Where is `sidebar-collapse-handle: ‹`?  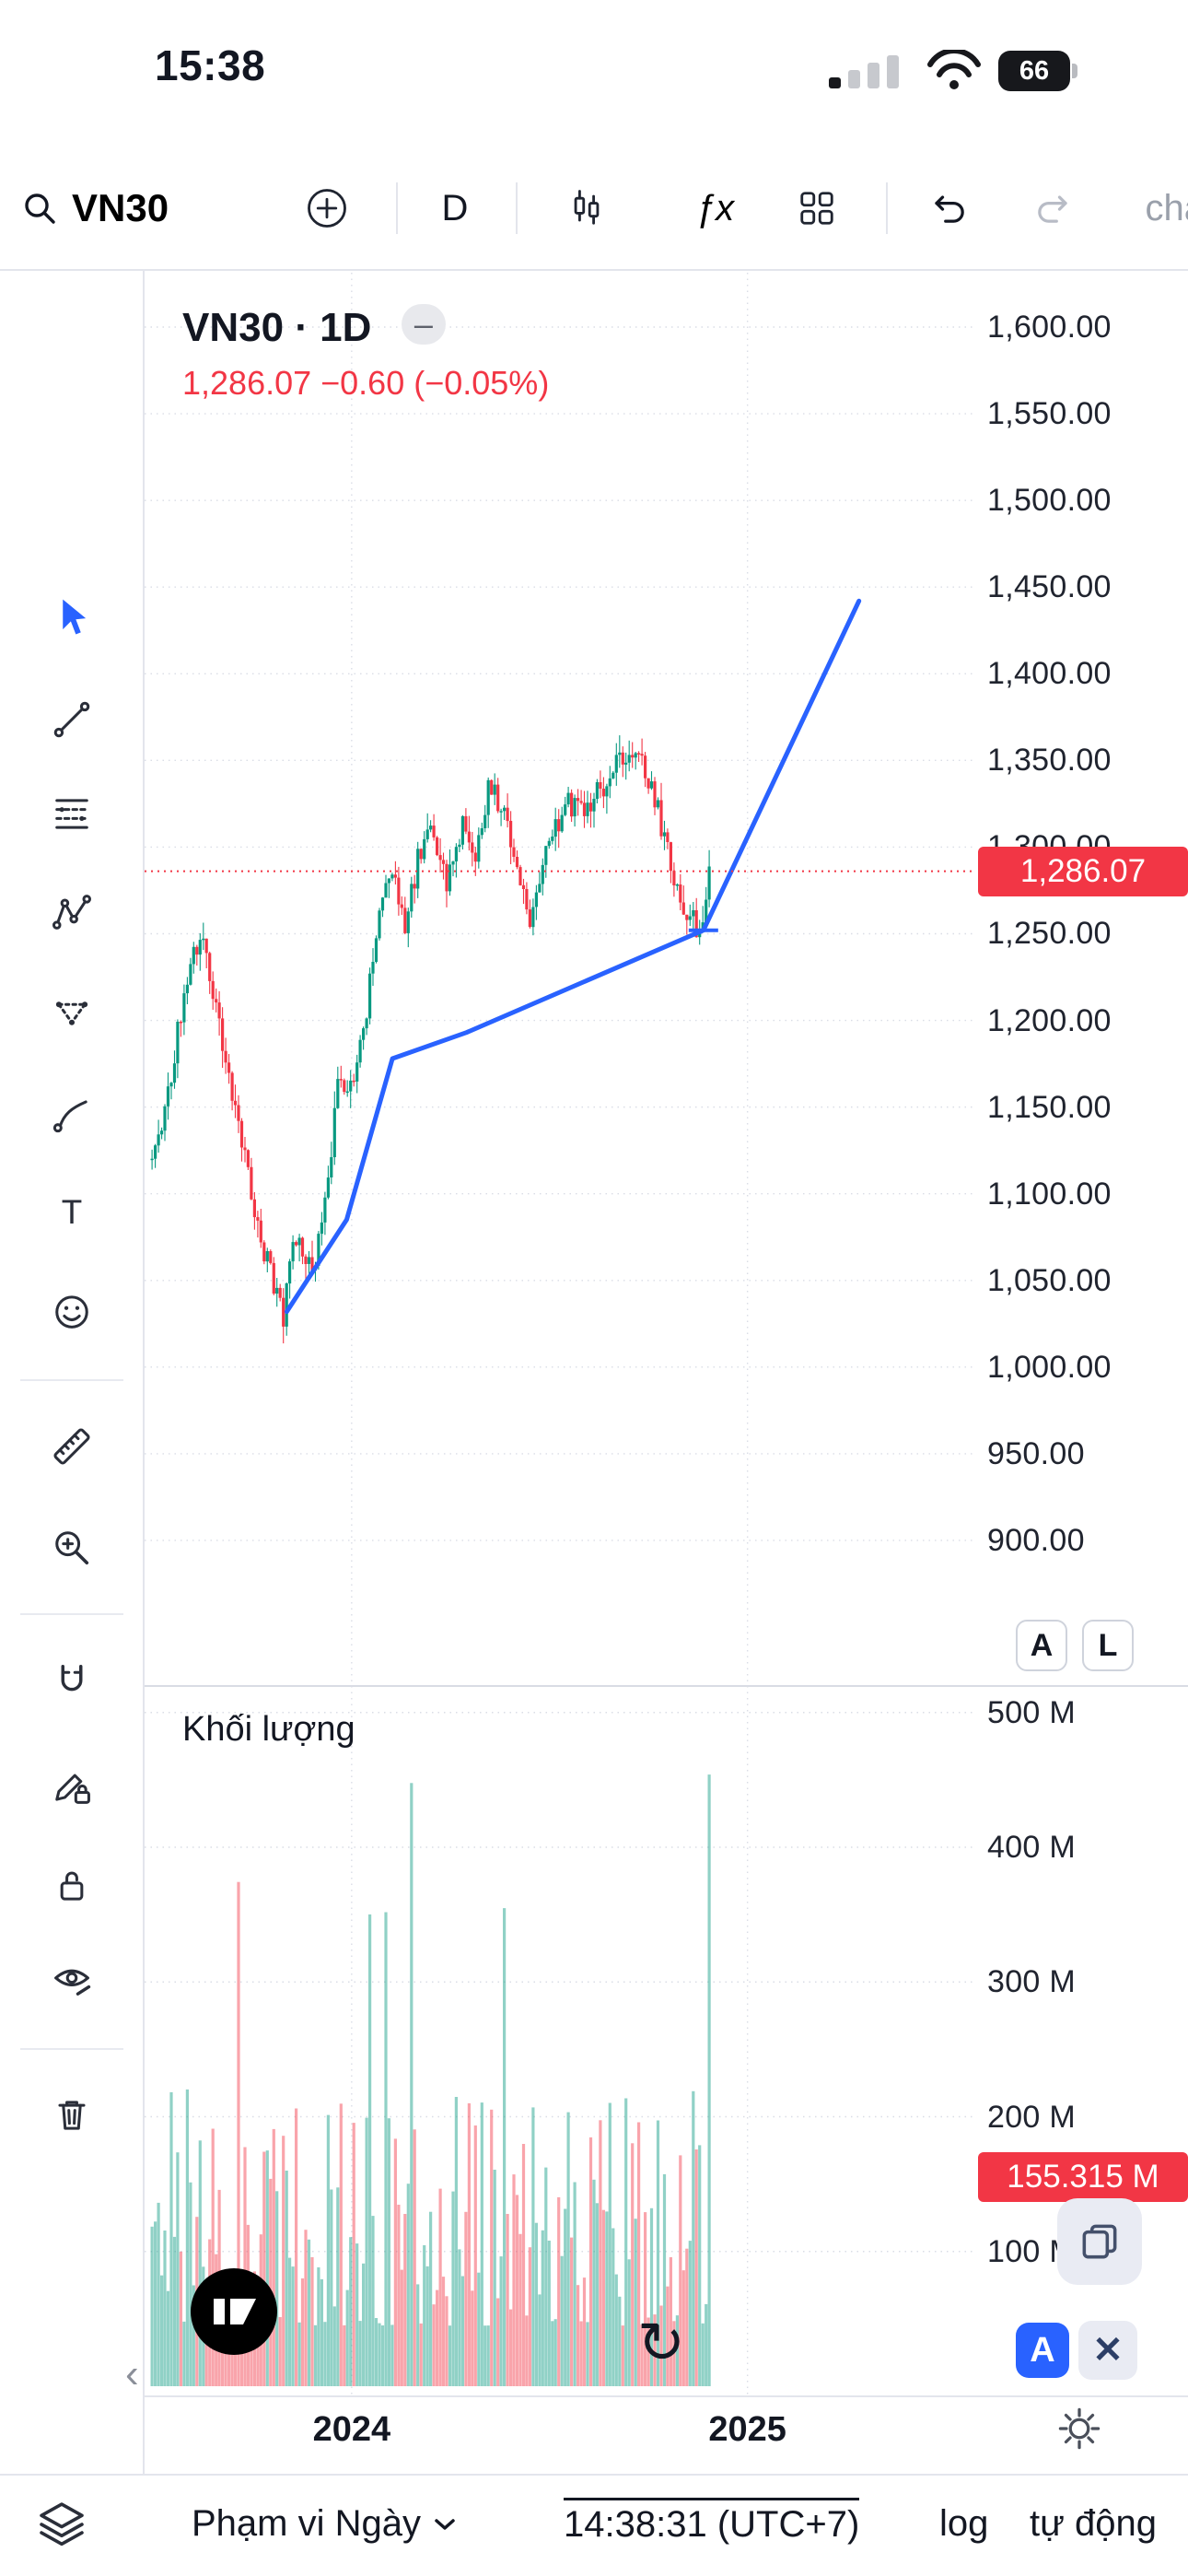 sidebar-collapse-handle: ‹ is located at coordinates (132, 2374).